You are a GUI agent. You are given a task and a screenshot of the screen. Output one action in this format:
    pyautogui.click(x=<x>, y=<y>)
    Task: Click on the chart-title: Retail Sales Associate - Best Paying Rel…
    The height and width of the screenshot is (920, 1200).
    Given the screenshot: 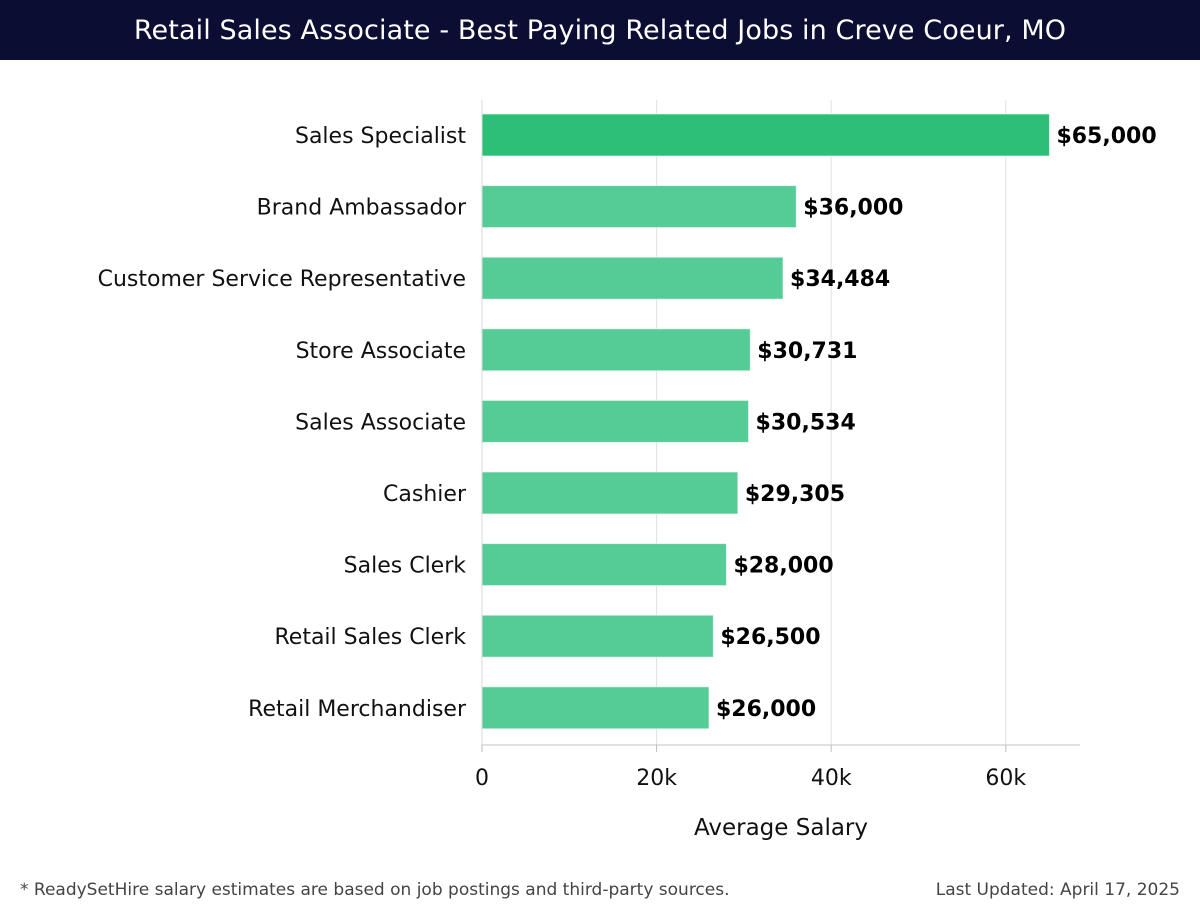 What is the action you would take?
    pyautogui.click(x=600, y=30)
    